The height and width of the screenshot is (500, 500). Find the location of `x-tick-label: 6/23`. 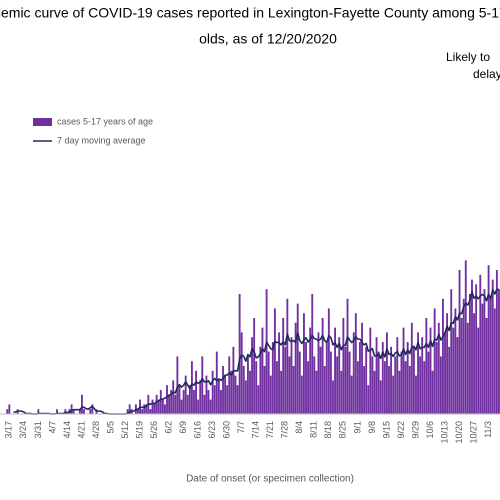

x-tick-label: 6/23 is located at coordinates (212, 430).